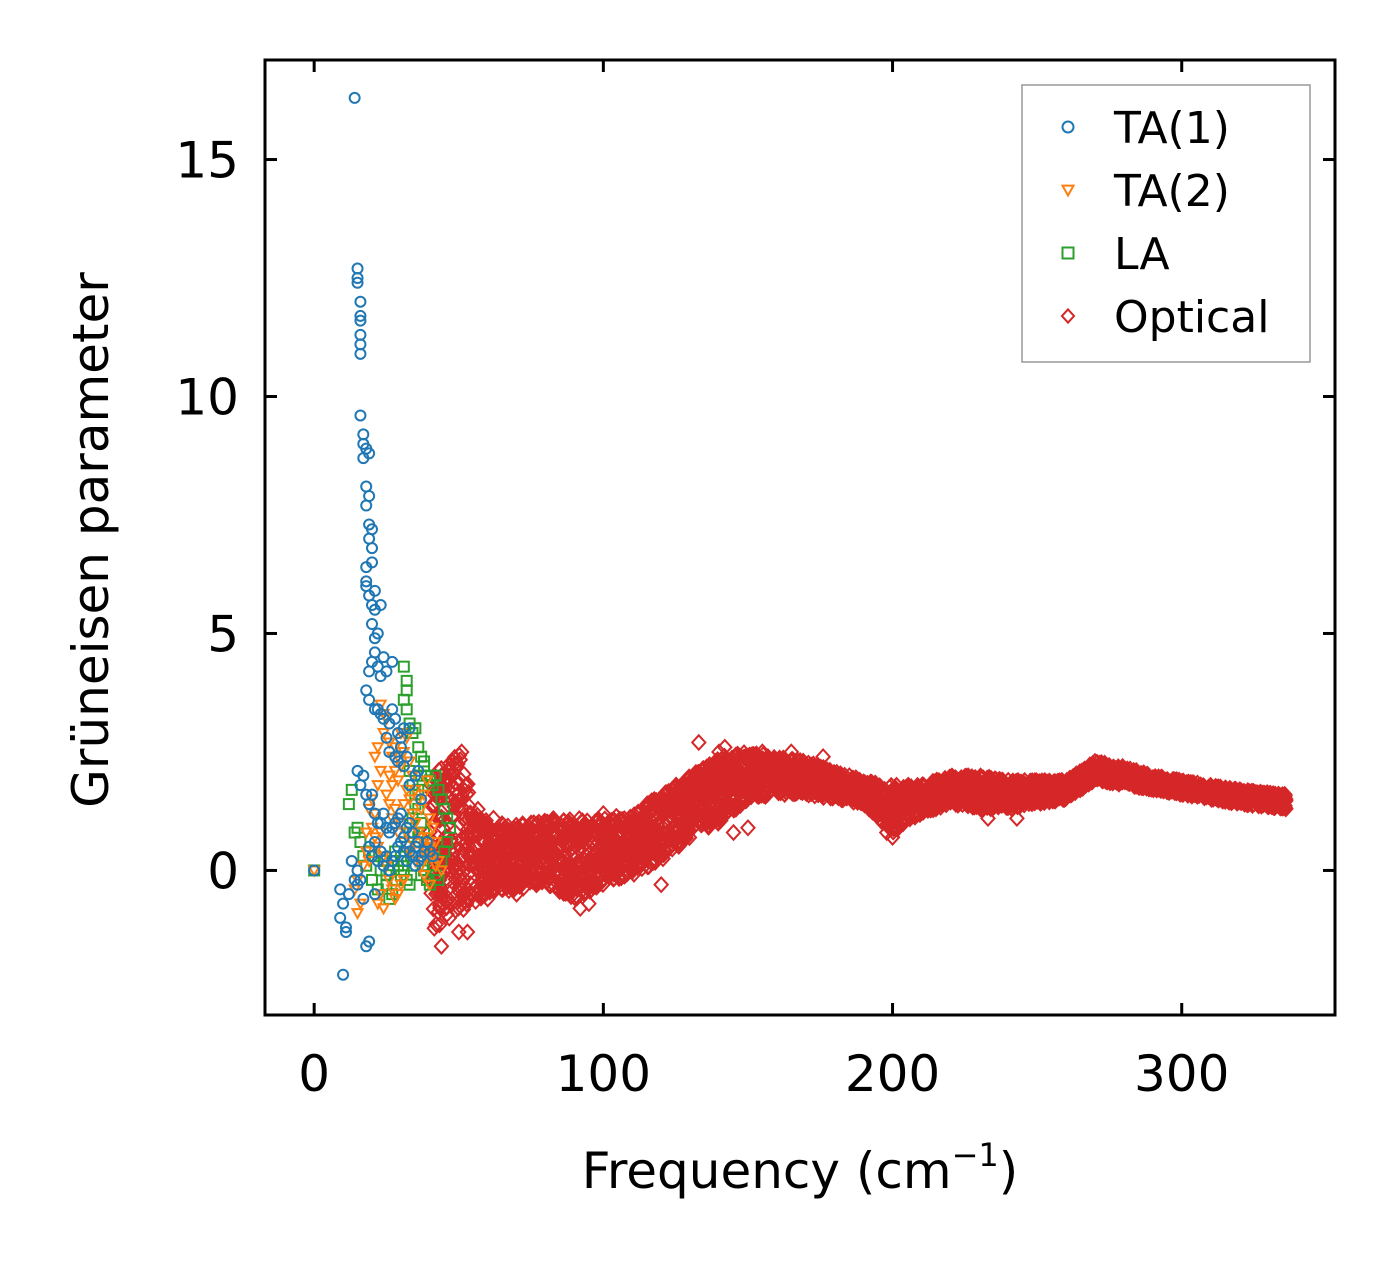 This screenshot has height=1264, width=1394. What do you see at coordinates (1068, 316) in the screenshot?
I see `legend-marker` at bounding box center [1068, 316].